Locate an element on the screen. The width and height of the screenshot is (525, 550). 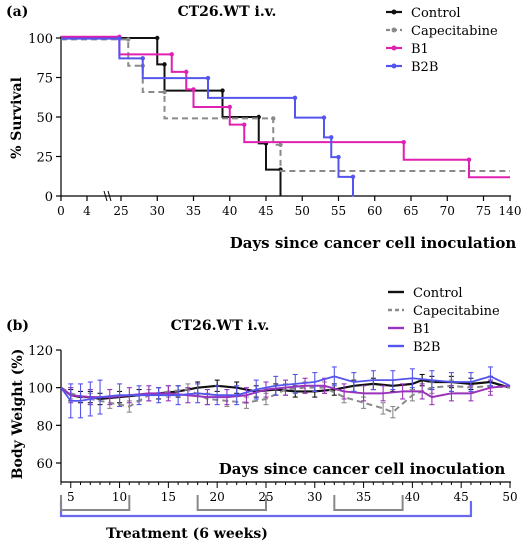
panel-b-x-tick-label: 50 is located at coordinates (509, 497).